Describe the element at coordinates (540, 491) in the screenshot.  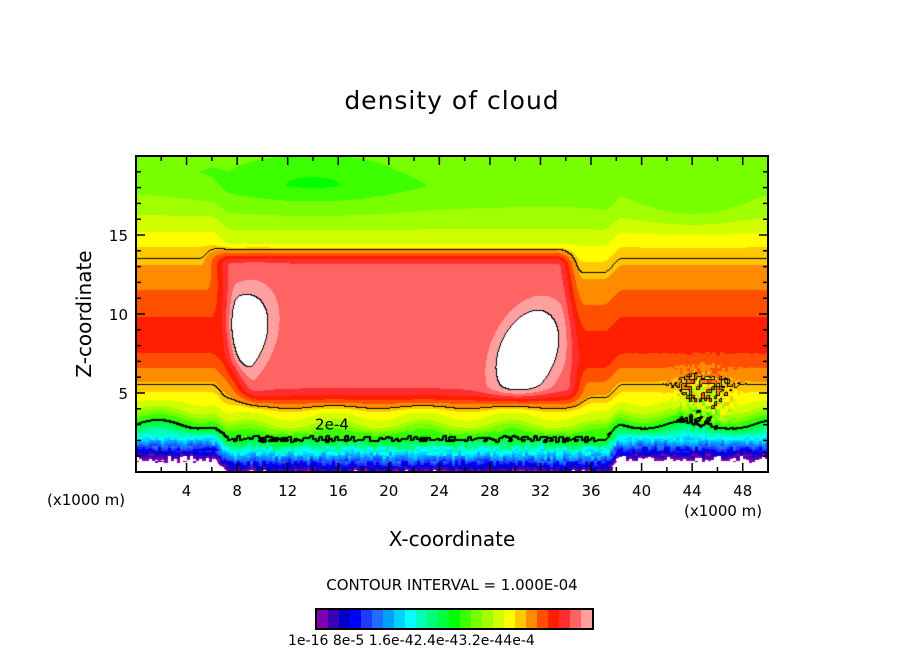
I see `x-tick-label: 32` at that location.